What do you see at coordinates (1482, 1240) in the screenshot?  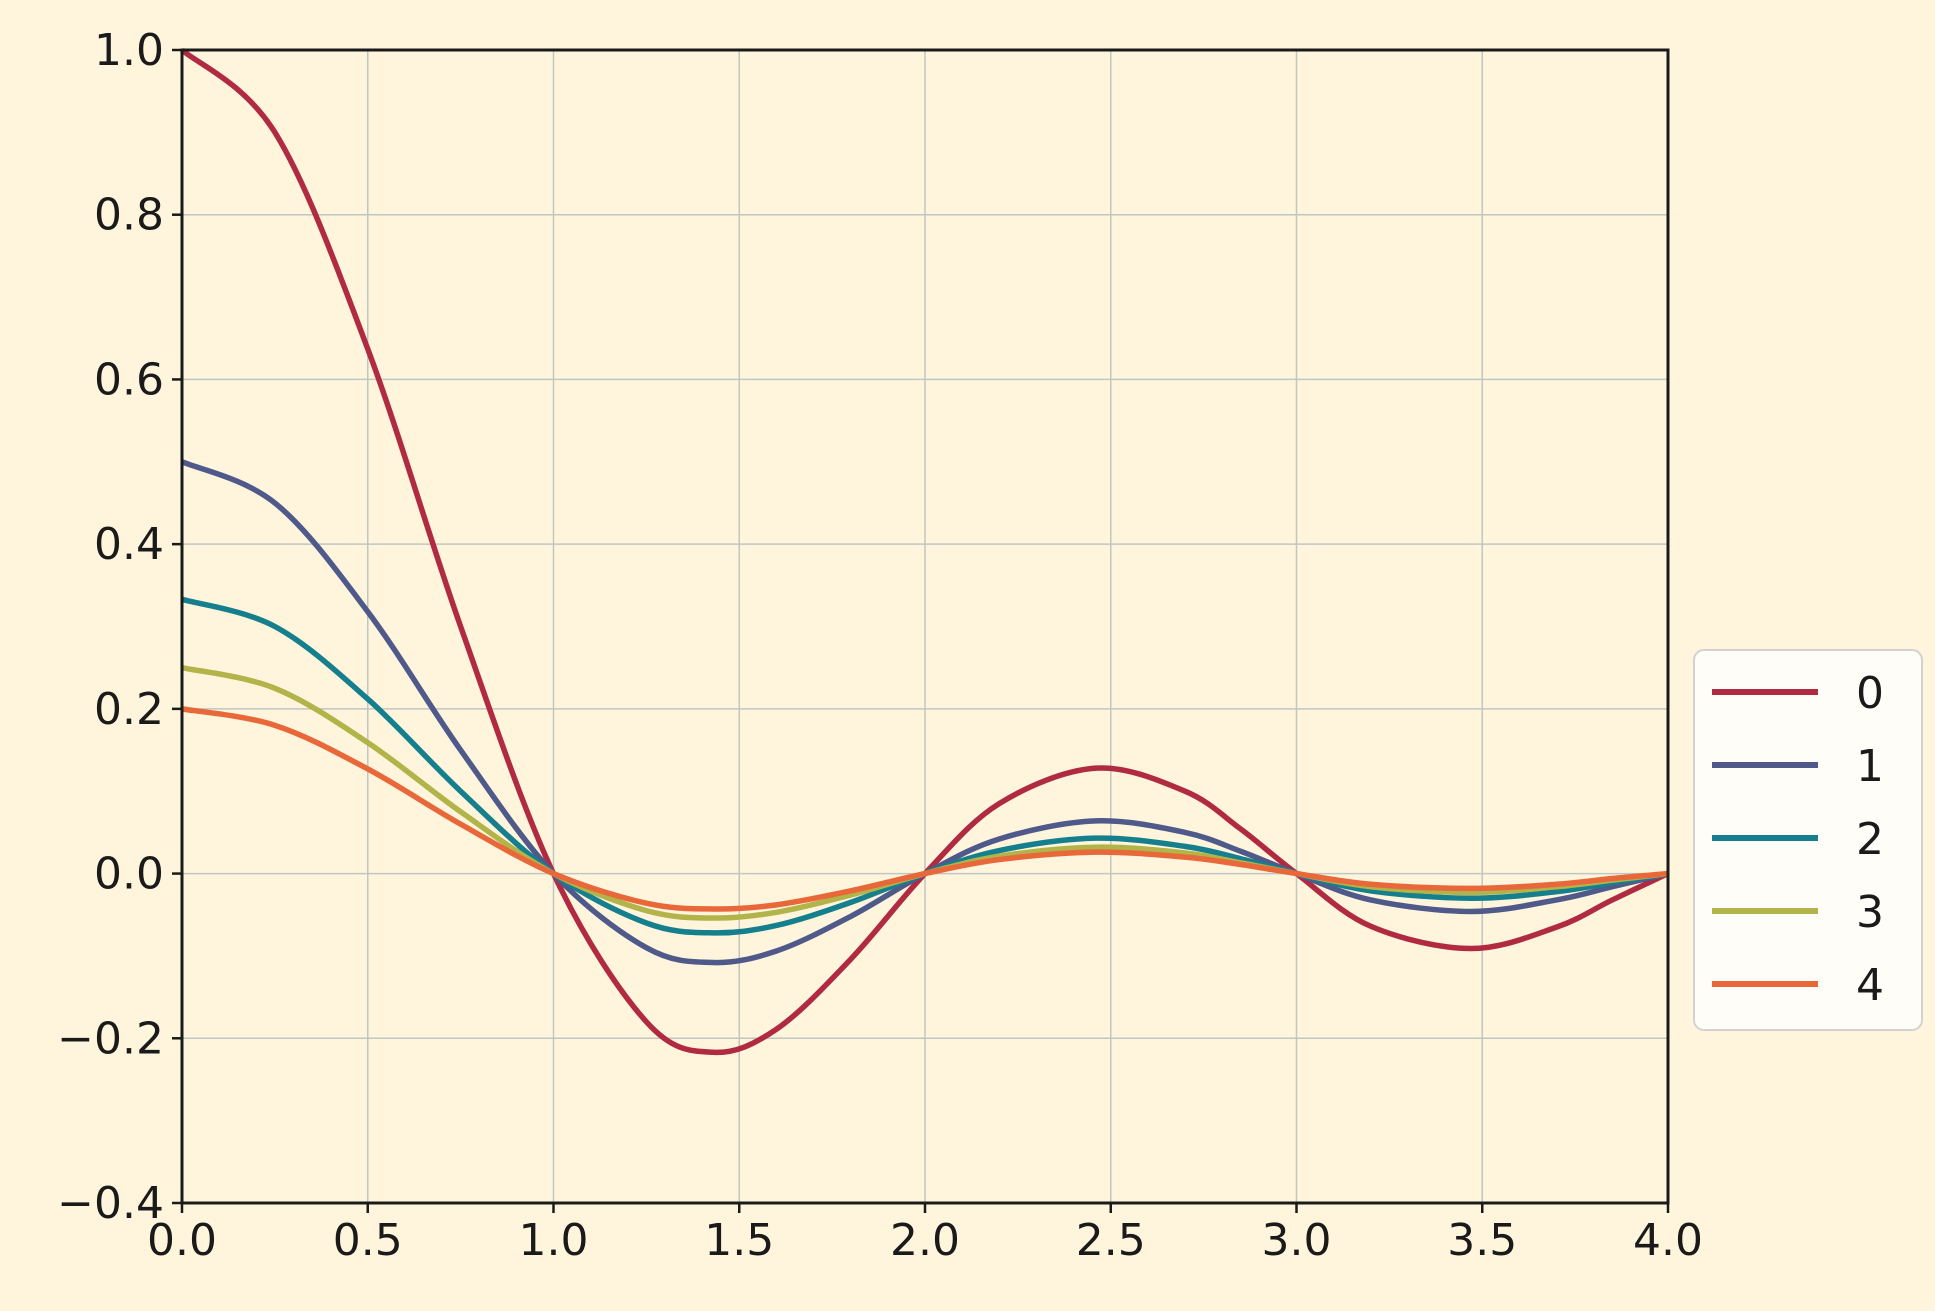 I see `x-tick-label: 3.5` at bounding box center [1482, 1240].